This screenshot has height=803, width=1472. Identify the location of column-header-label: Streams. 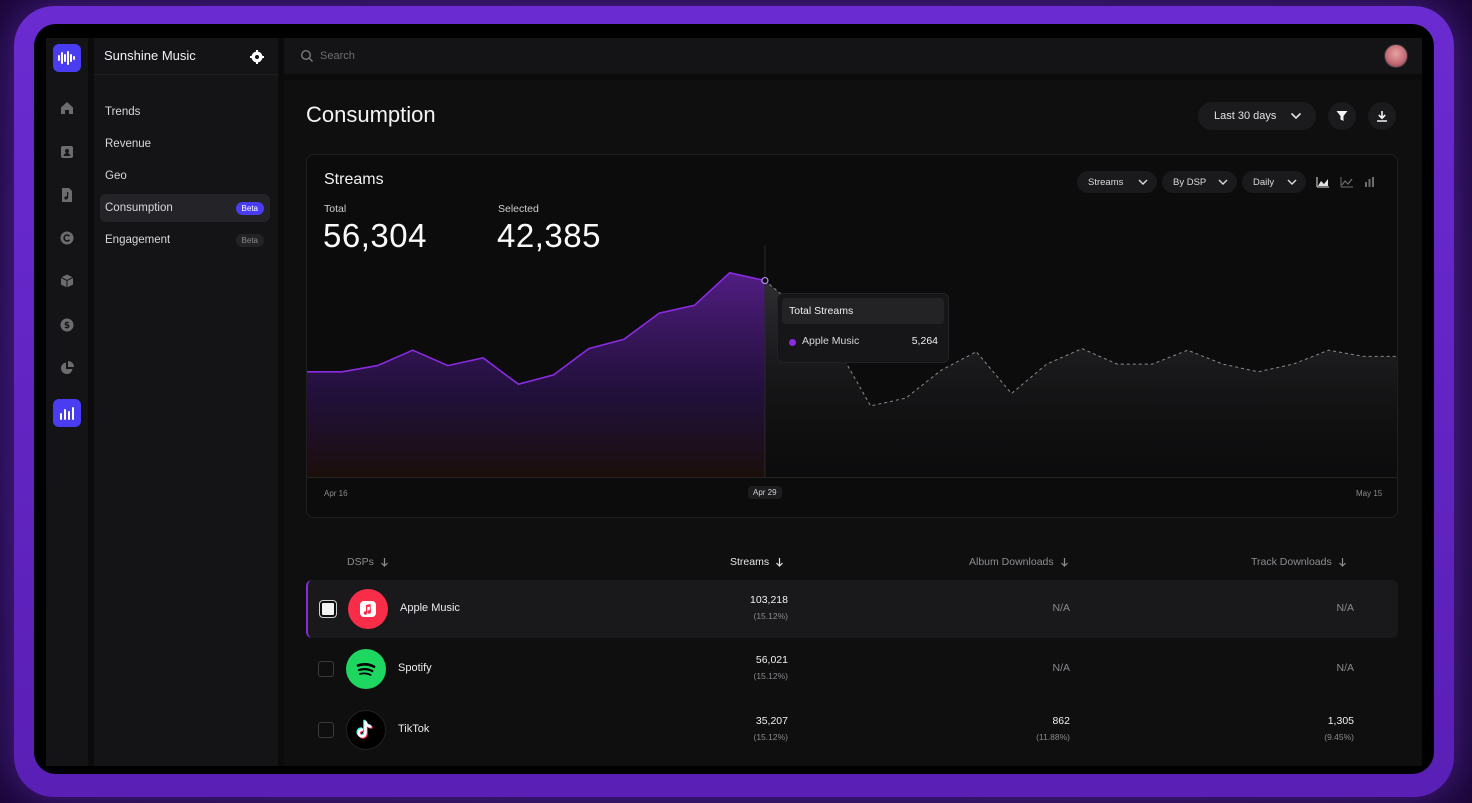
(750, 562).